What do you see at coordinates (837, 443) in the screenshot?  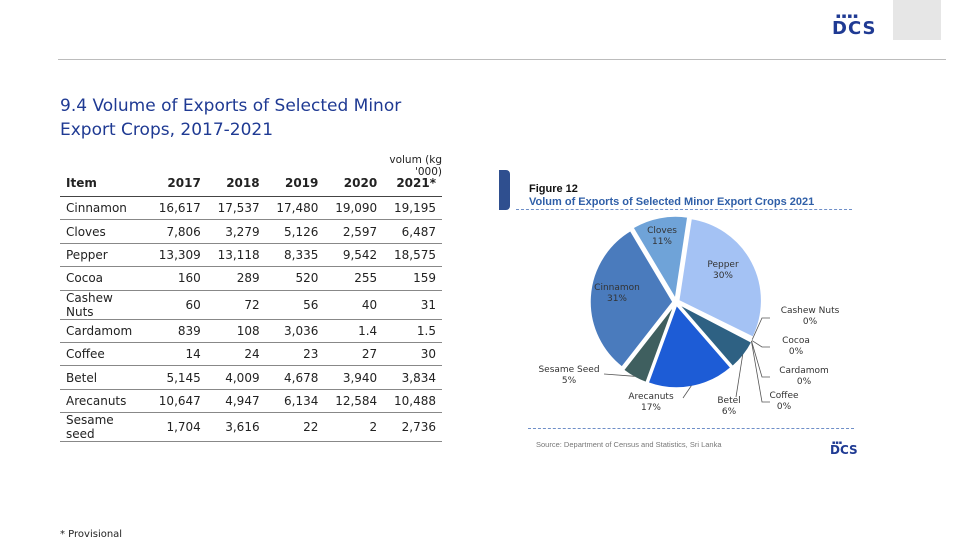 I see `figure-logo-dots: ▪▪▪` at bounding box center [837, 443].